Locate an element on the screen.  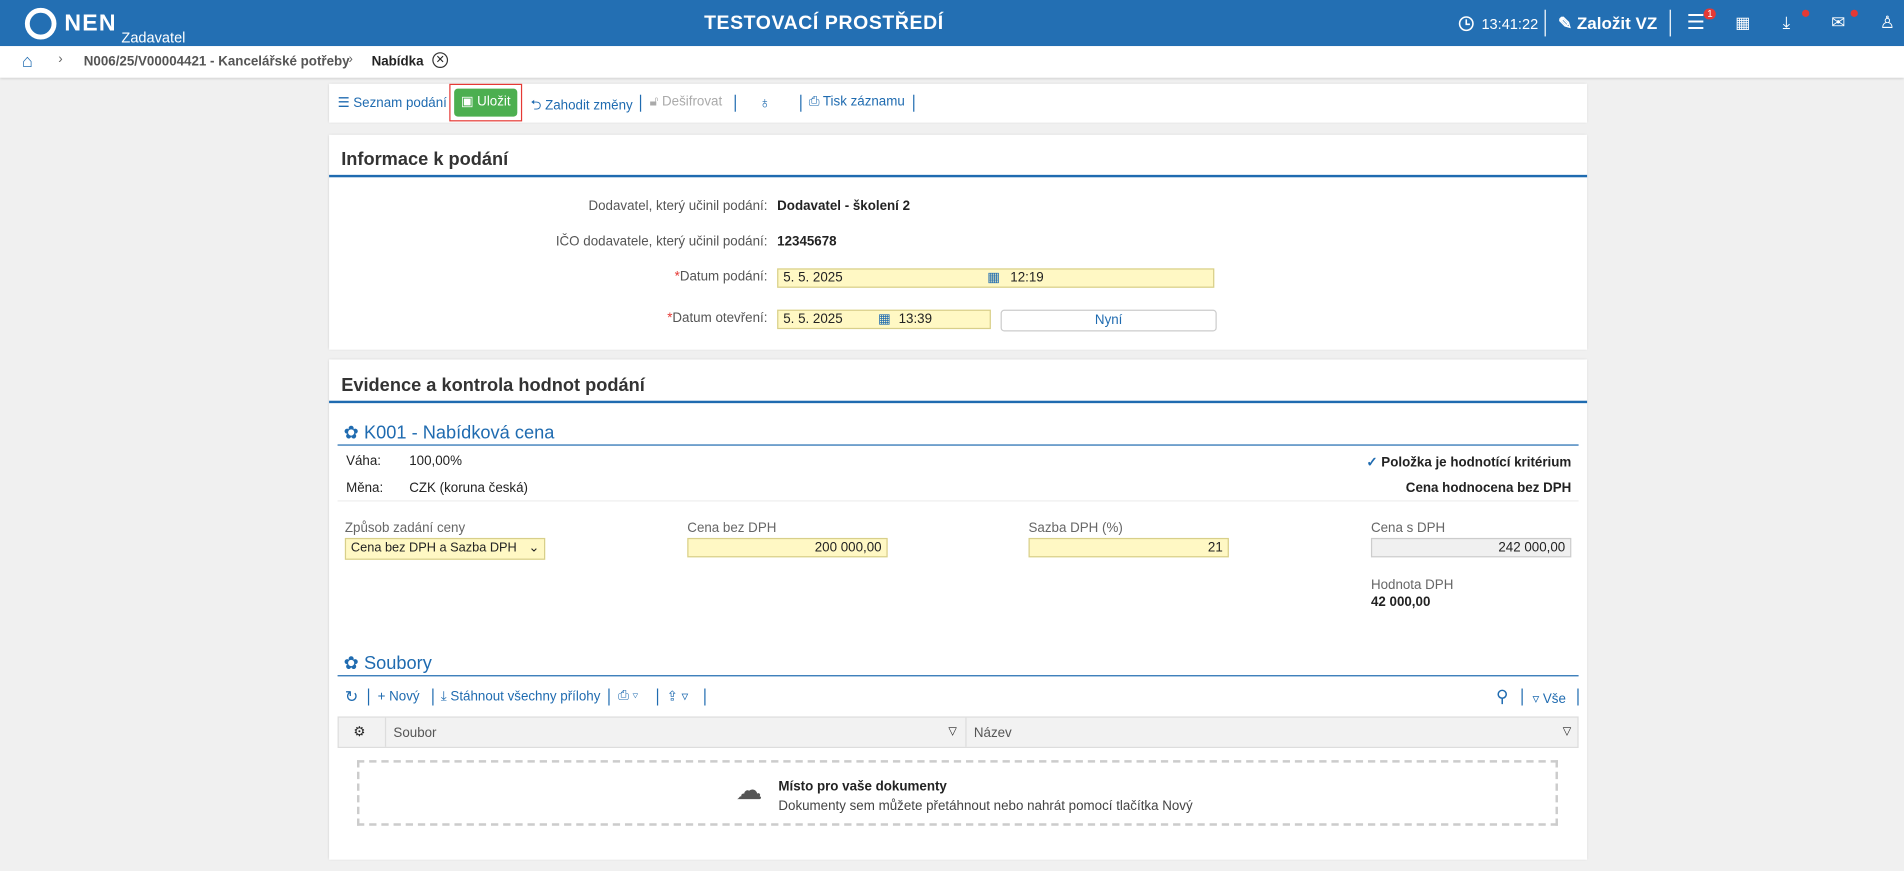
highlight is located at coordinates (486, 102).